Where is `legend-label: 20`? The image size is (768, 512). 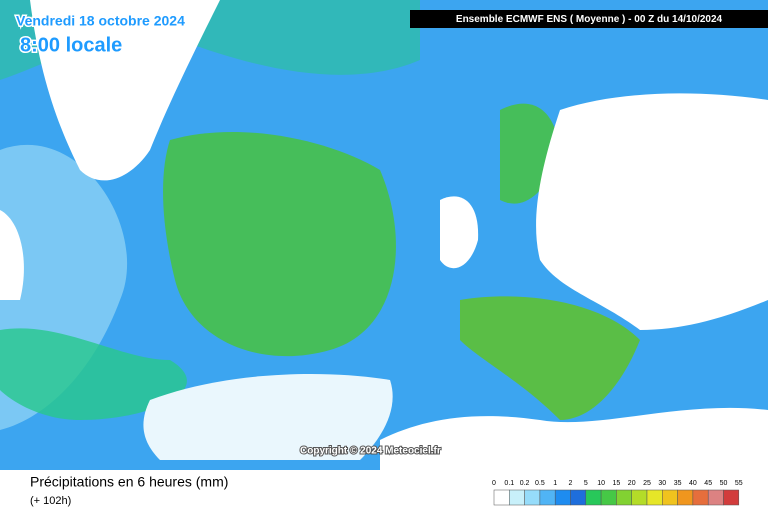
legend-label: 20 is located at coordinates (632, 483).